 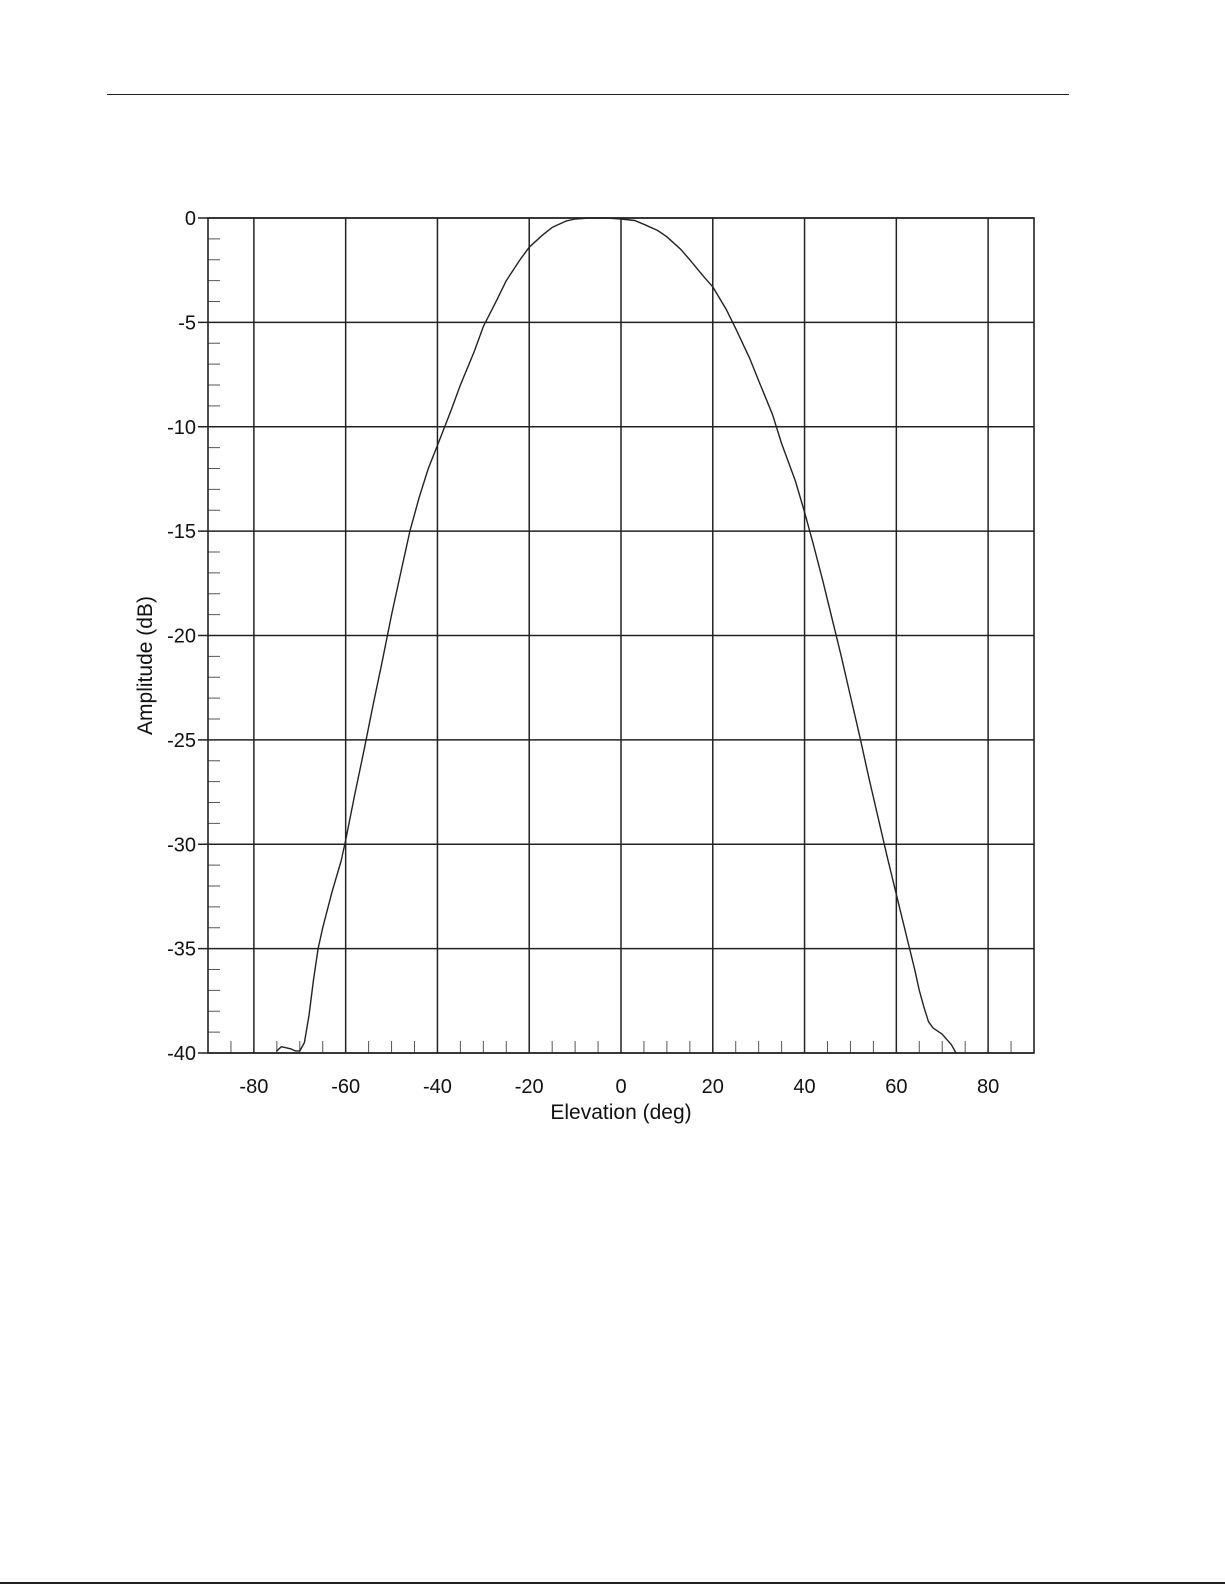 I want to click on y-tick-label: -35, so click(x=181, y=950).